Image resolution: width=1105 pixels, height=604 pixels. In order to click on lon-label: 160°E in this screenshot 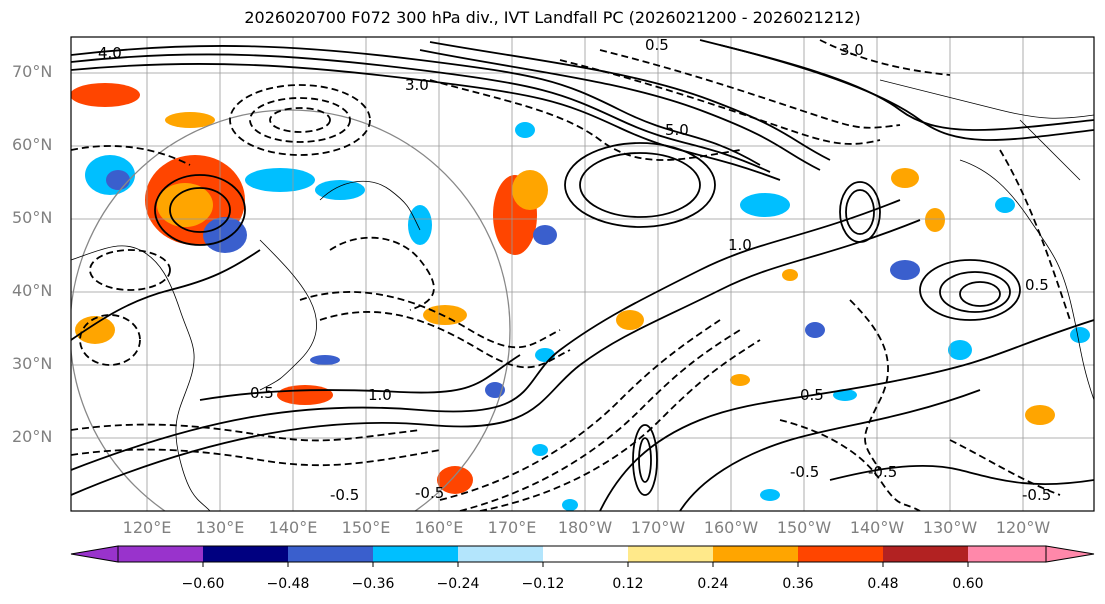, I will do `click(439, 527)`.